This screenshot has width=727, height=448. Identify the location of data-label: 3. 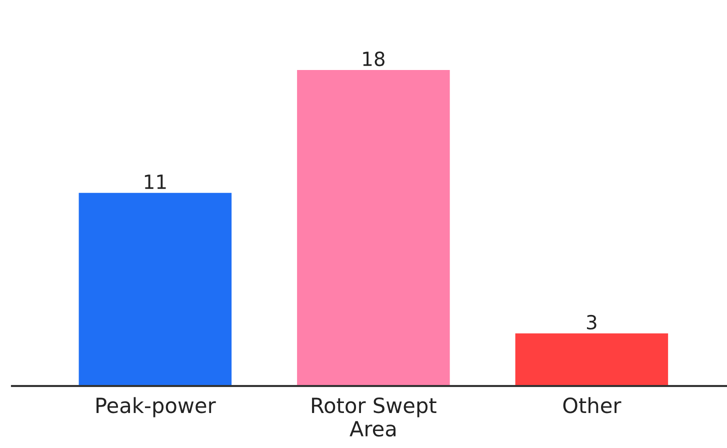
(591, 322).